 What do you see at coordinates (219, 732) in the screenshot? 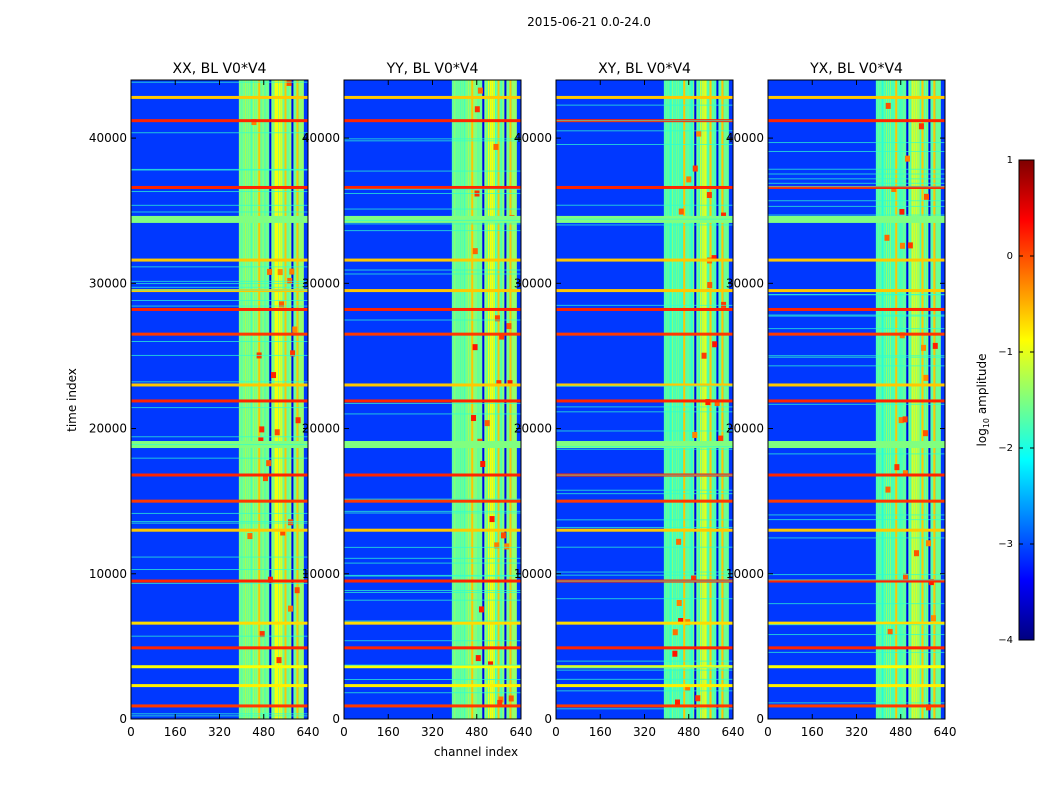
I see `x-tick-label: 320` at bounding box center [219, 732].